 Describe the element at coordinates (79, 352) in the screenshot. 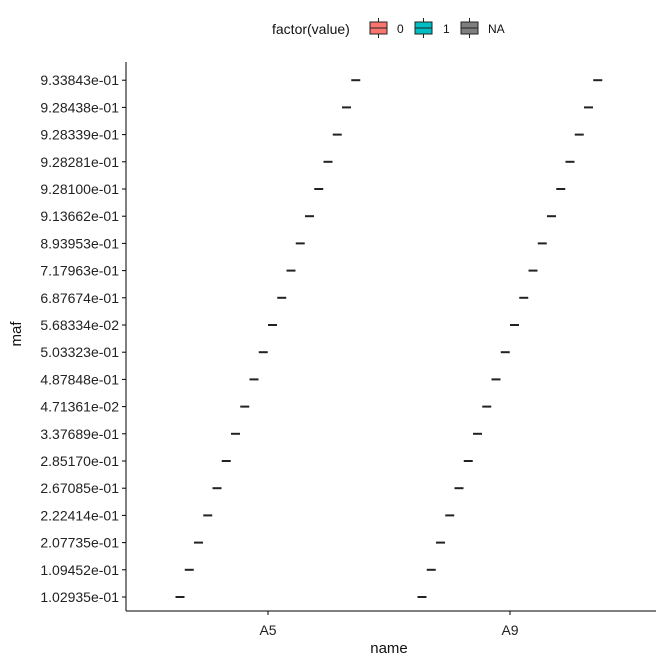

I see `y-tick-label: 5.03323e-01` at that location.